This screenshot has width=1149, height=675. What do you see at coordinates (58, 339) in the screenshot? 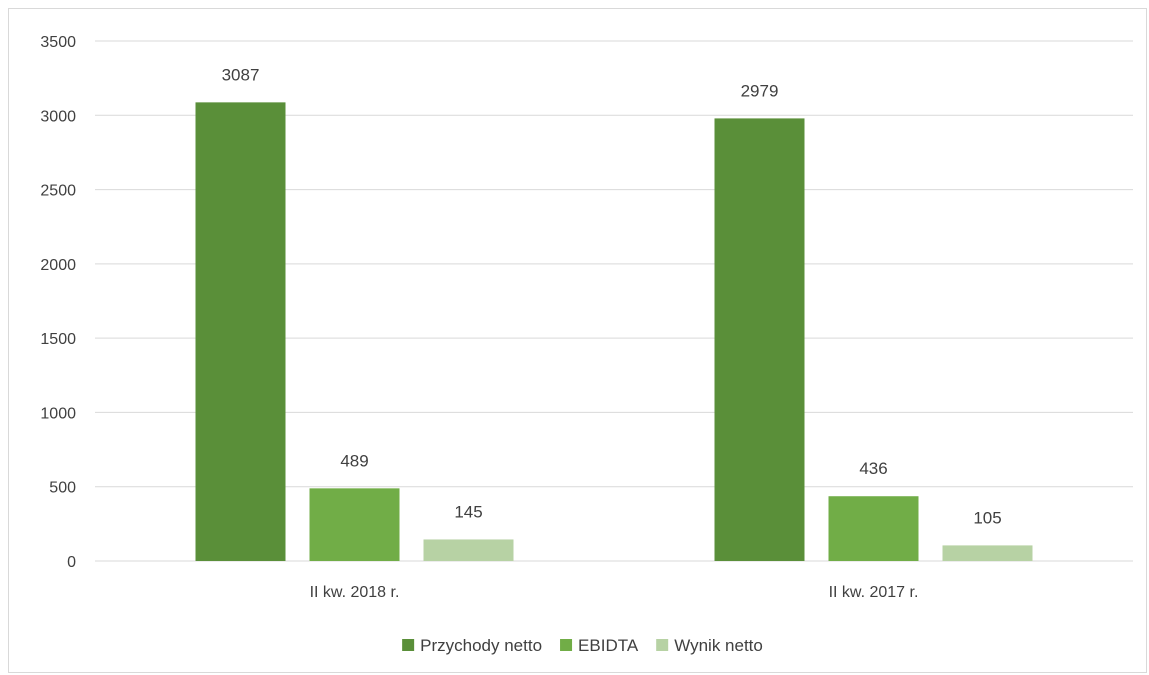
I see `y-tick-label: 1500` at bounding box center [58, 339].